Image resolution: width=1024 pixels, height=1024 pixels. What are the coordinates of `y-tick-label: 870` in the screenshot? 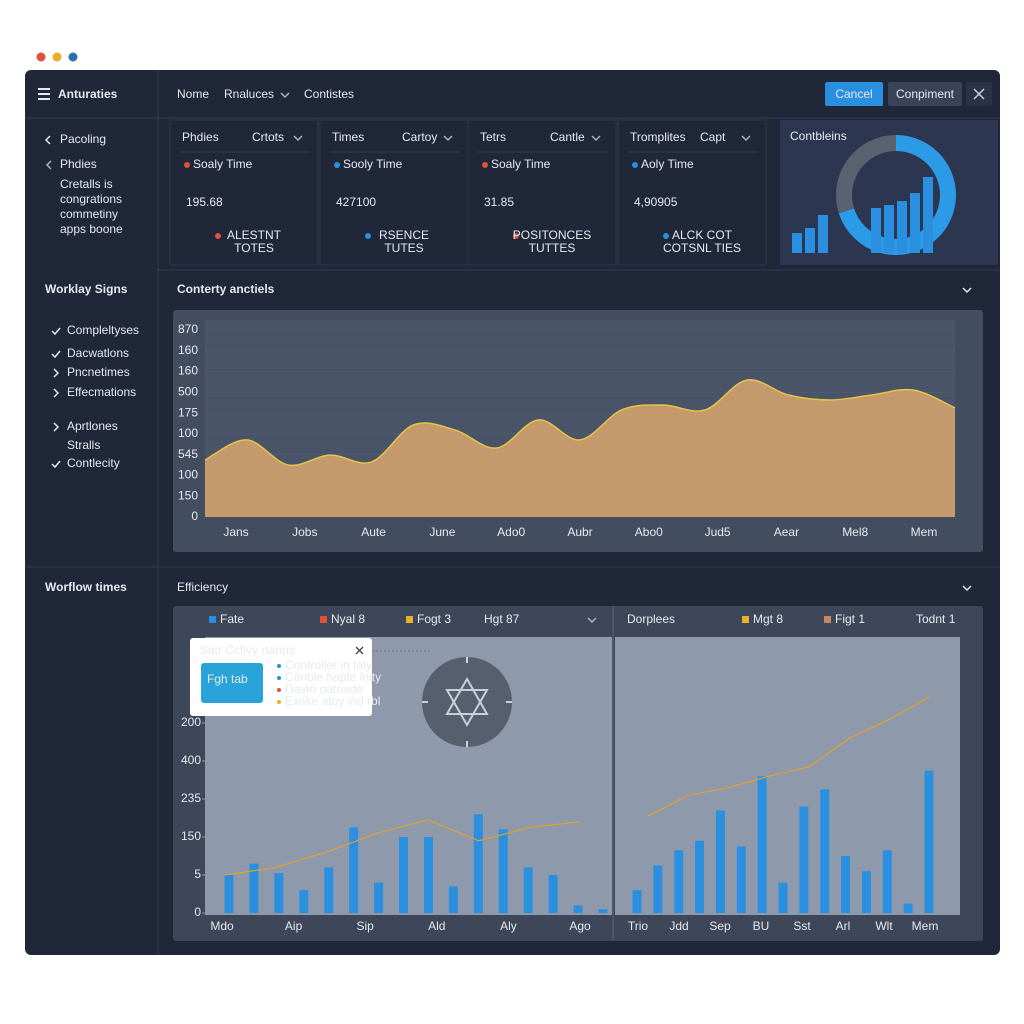 It's located at (188, 329).